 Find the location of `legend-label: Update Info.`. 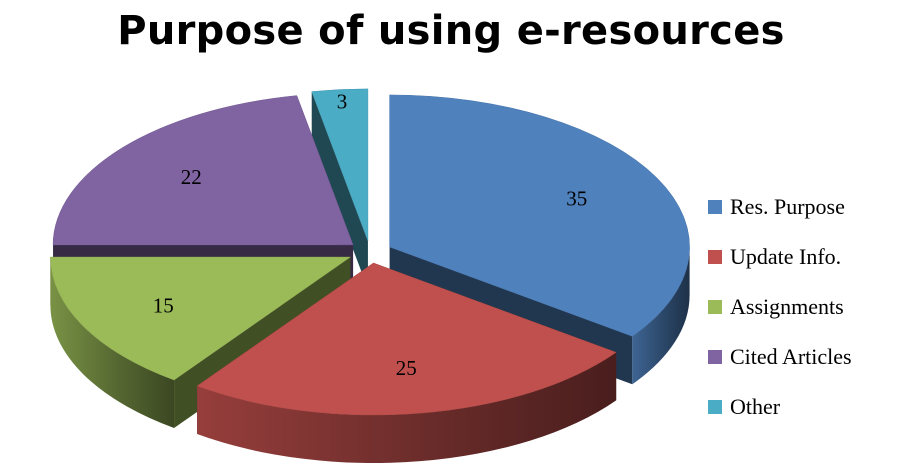

legend-label: Update Info. is located at coordinates (786, 256).